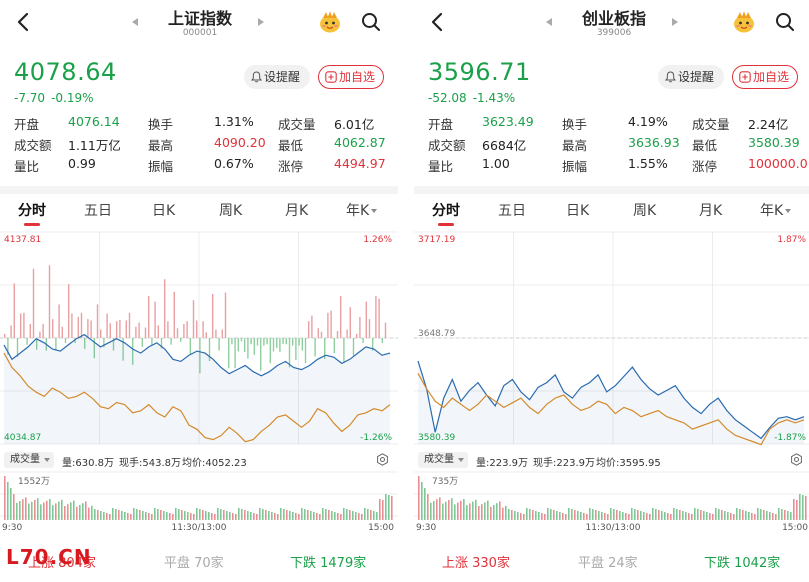 This screenshot has width=809, height=582. Describe the element at coordinates (445, 482) in the screenshot. I see `volume-max-label: 735万` at that location.